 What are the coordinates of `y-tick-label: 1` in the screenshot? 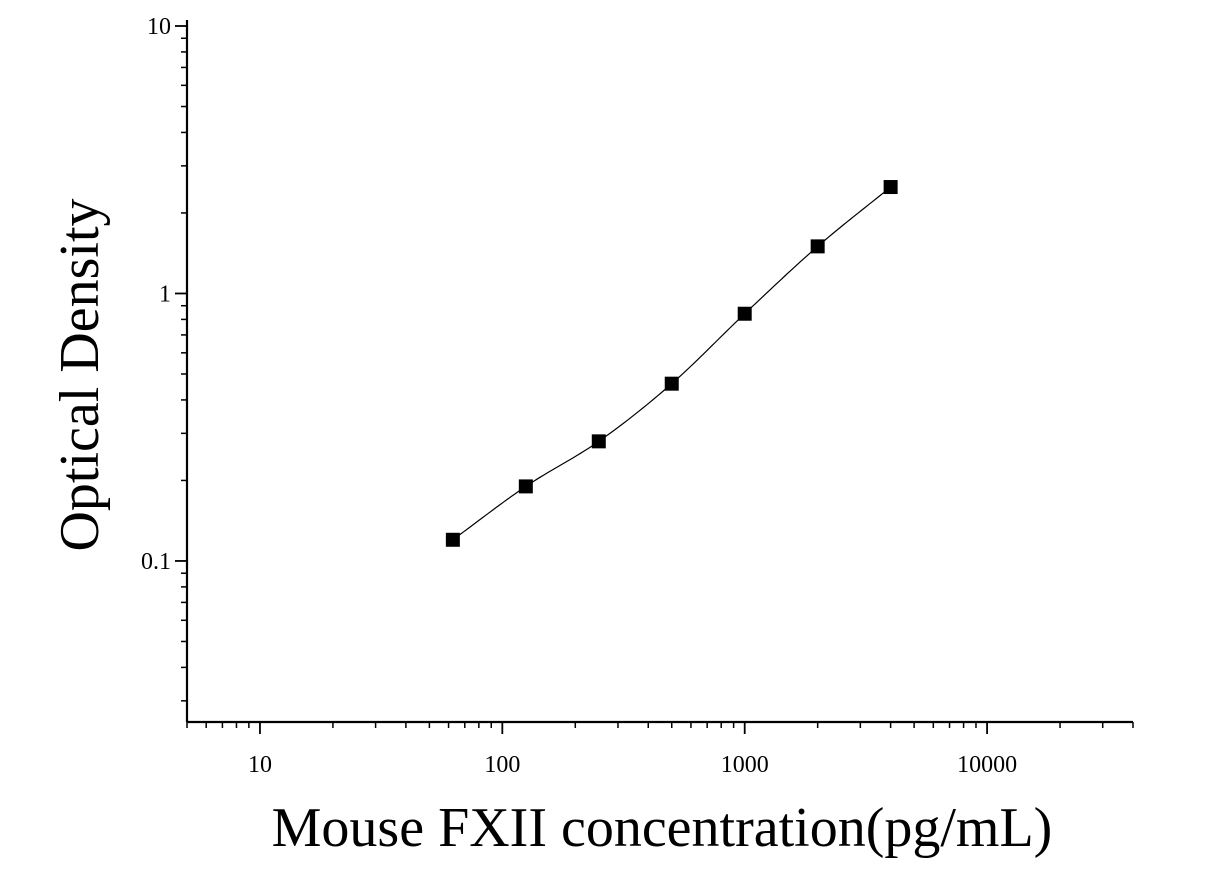 It's located at (165, 294).